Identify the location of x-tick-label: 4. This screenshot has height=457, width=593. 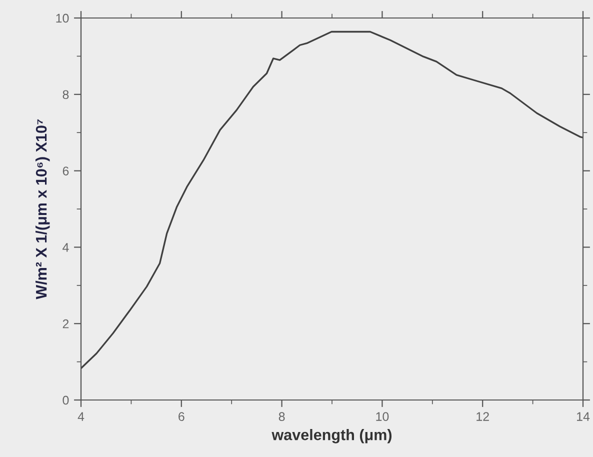
(81, 416).